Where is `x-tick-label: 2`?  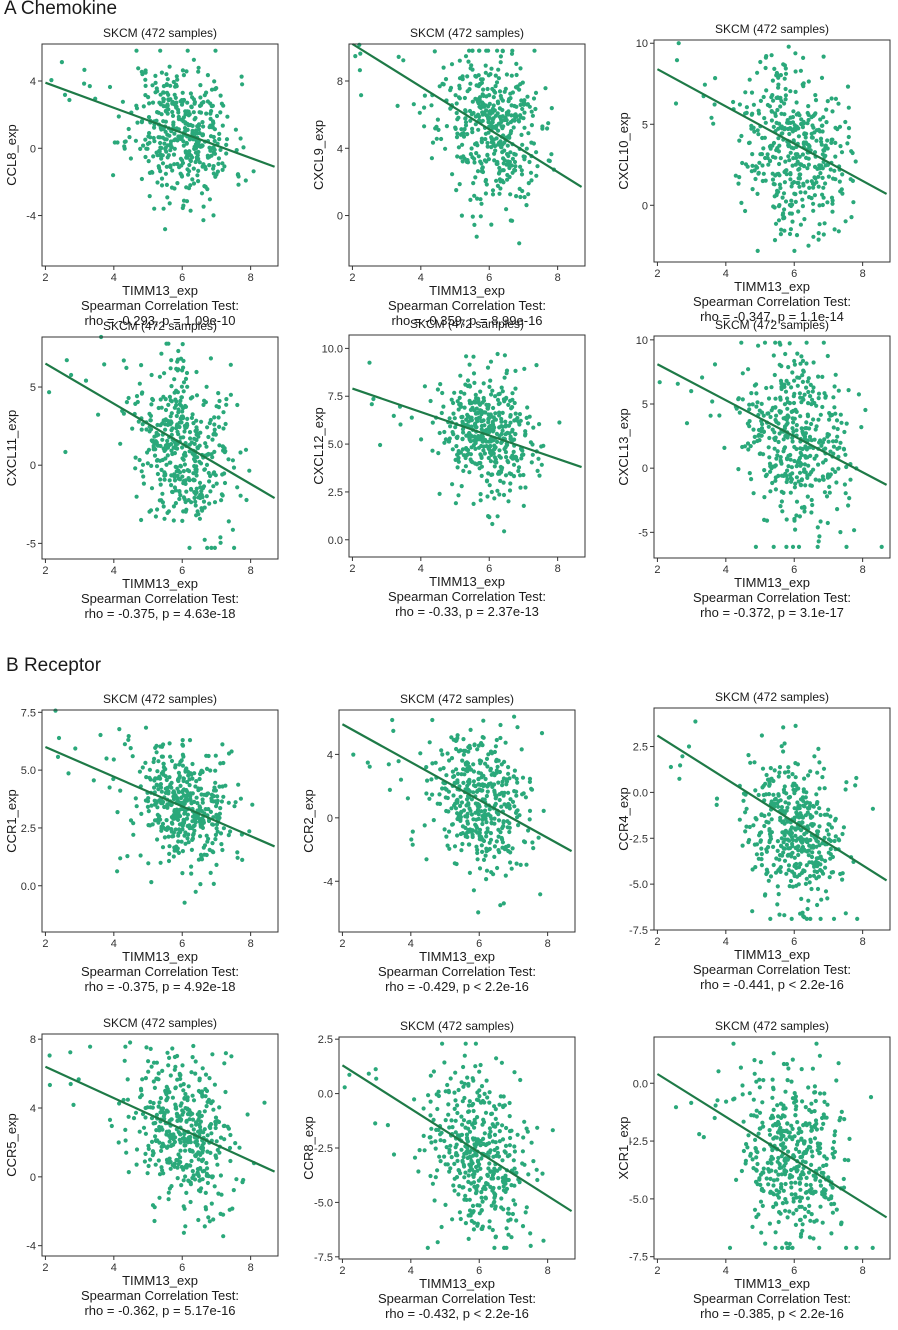
x-tick-label: 2 is located at coordinates (45, 944).